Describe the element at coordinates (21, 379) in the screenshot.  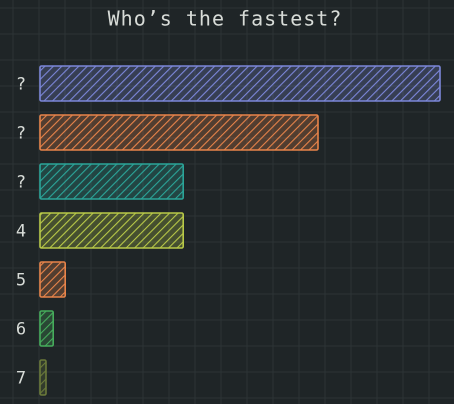
I see `y-tick-label: 7` at that location.